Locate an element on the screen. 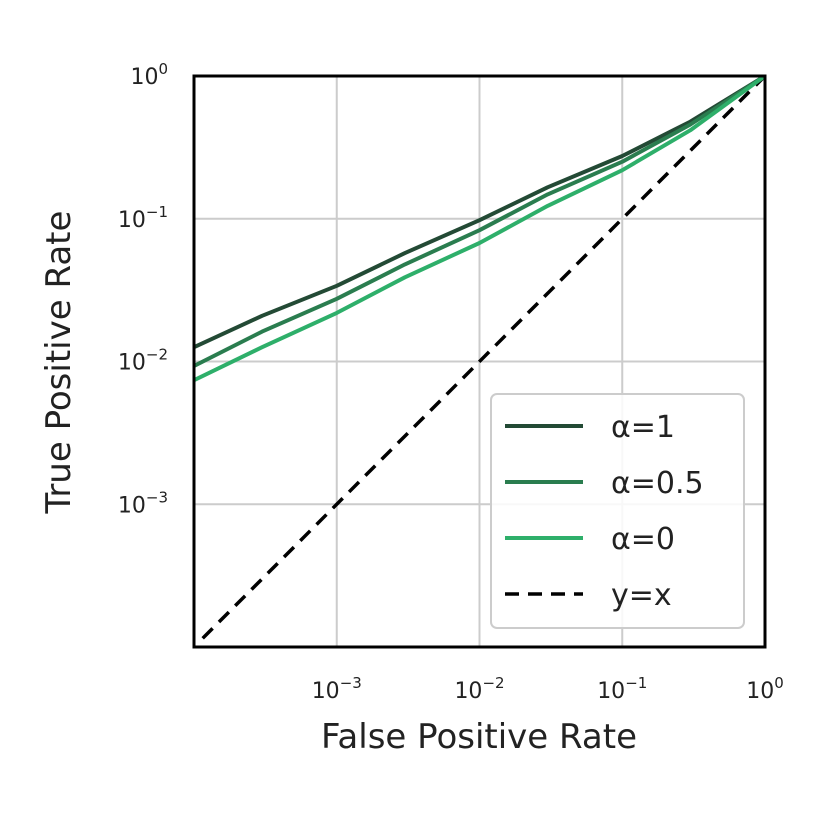 Image resolution: width=830 pixels, height=830 pixels. y-tick-labels: 10⁻³ 10⁻² 10⁻¹ 10⁰ is located at coordinates (143, 289).